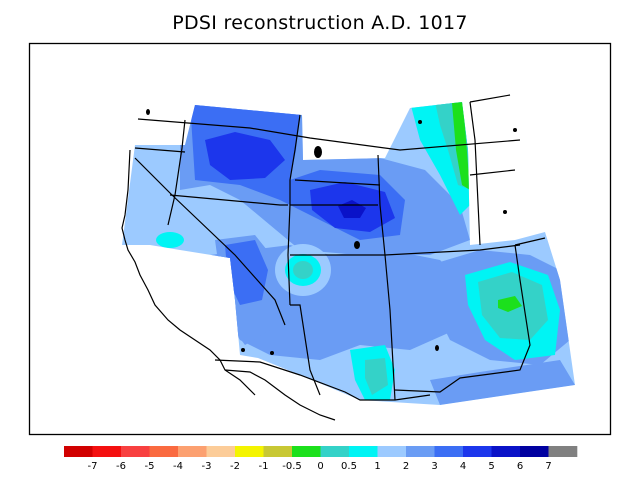  Describe the element at coordinates (377, 466) in the screenshot. I see `legend-tick-label: 1` at that location.